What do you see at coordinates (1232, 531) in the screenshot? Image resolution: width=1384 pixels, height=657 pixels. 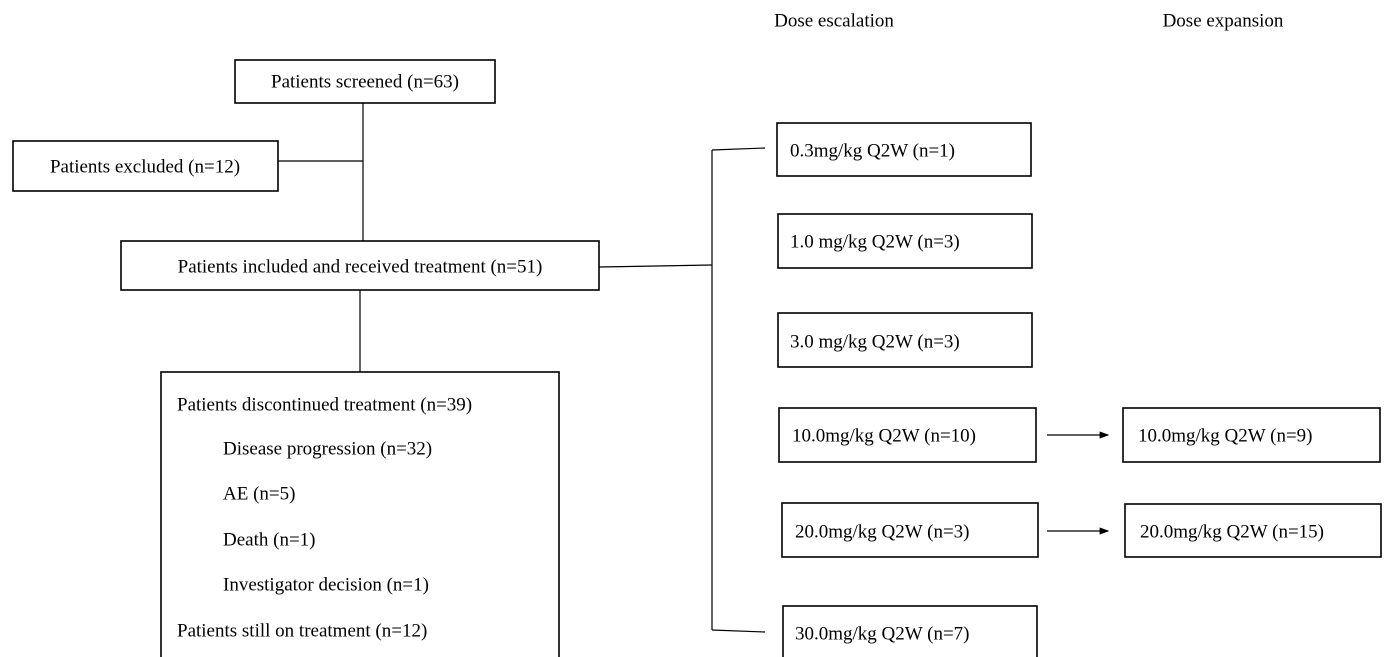 I see `box-label: 20.0mg/kg Q2W (n=15)` at bounding box center [1232, 531].